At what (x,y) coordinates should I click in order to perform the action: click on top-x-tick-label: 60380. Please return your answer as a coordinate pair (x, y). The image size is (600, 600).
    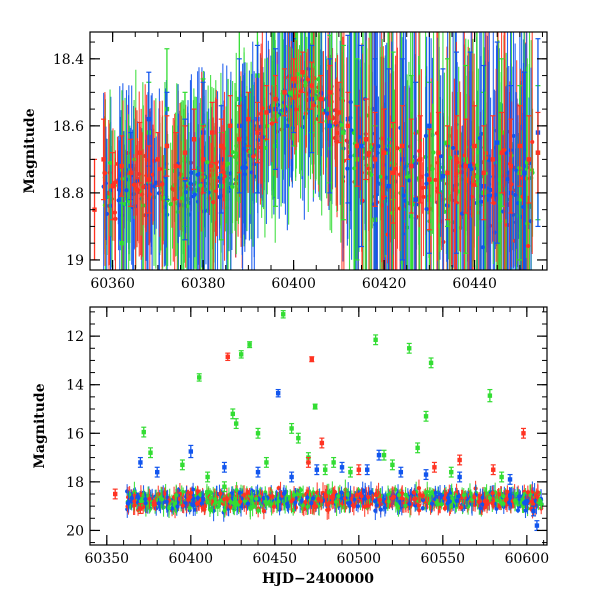
    Looking at the image, I should click on (203, 284).